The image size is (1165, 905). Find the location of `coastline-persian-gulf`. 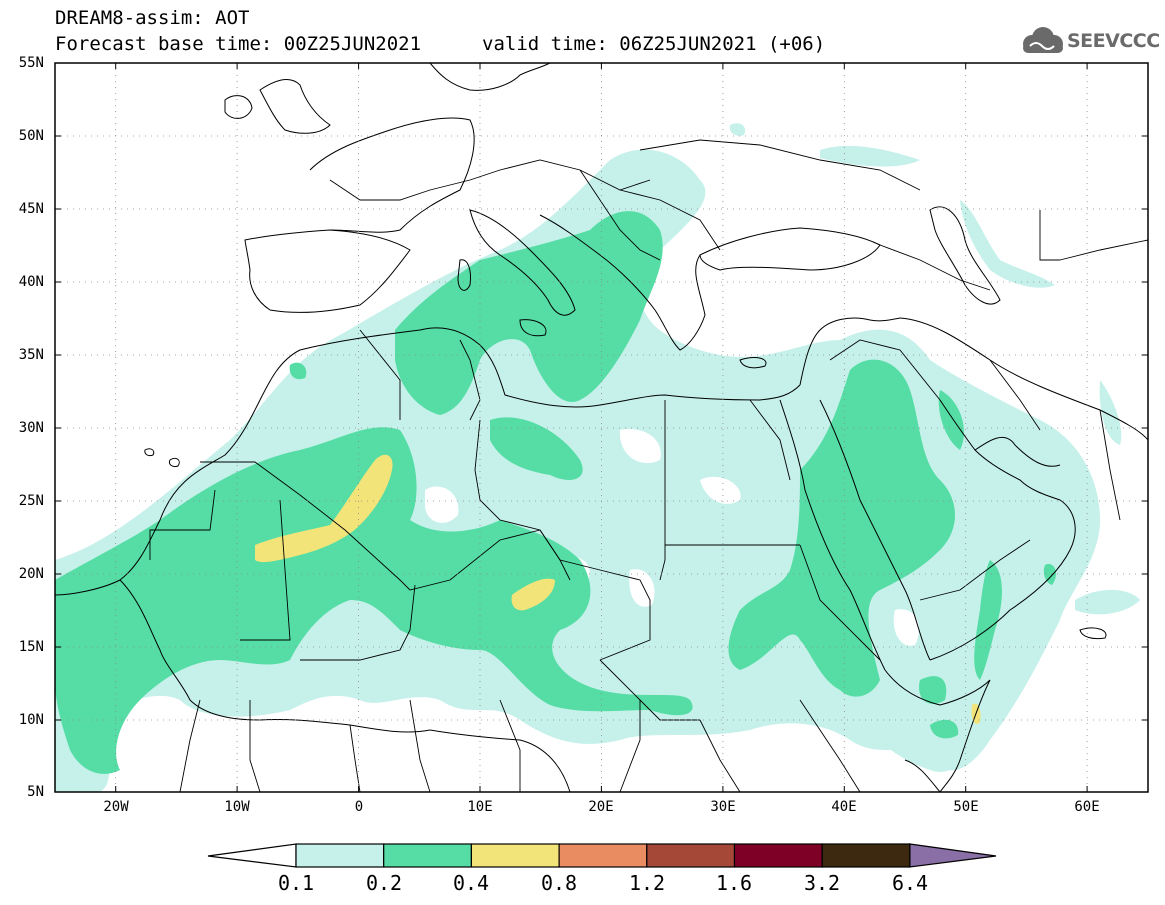

coastline-persian-gulf is located at coordinates (1017, 451).